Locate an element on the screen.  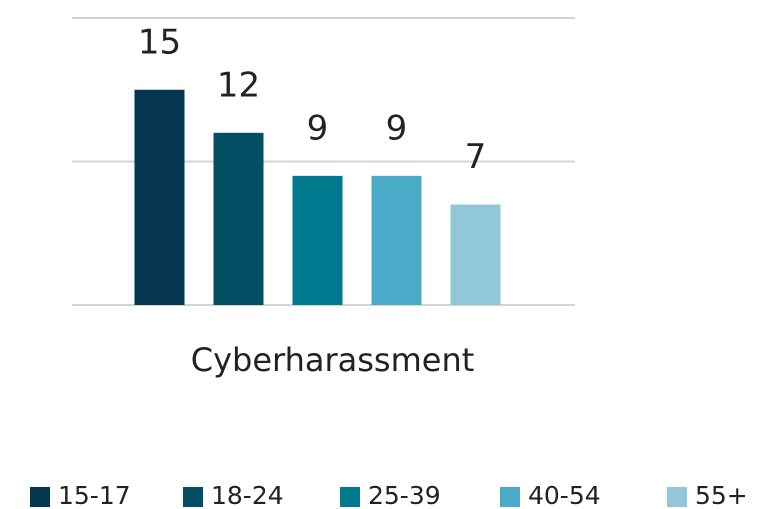
legend-label: 40-54 is located at coordinates (564, 495).